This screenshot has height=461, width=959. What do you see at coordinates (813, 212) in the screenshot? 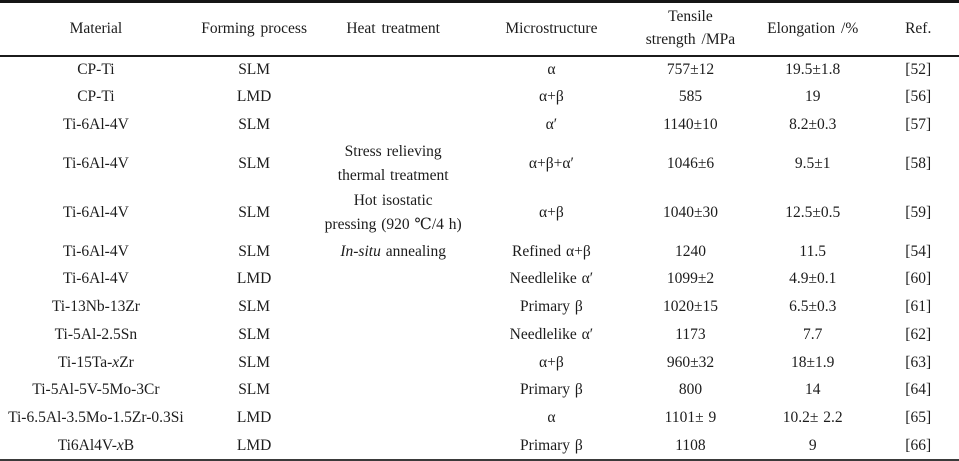
I see `cell-elong: 12.5±0.5` at bounding box center [813, 212].